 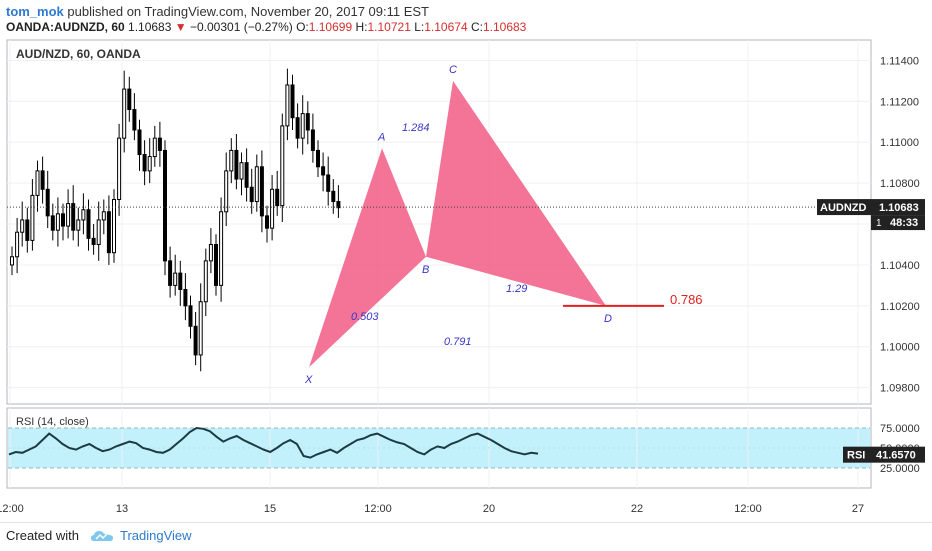 What do you see at coordinates (156, 535) in the screenshot?
I see `tradingview-link: TradingView` at bounding box center [156, 535].